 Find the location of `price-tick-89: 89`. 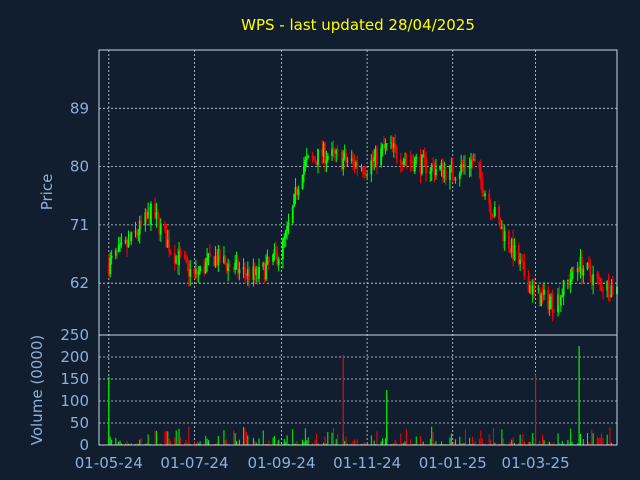

price-tick-89: 89 is located at coordinates (79, 108).